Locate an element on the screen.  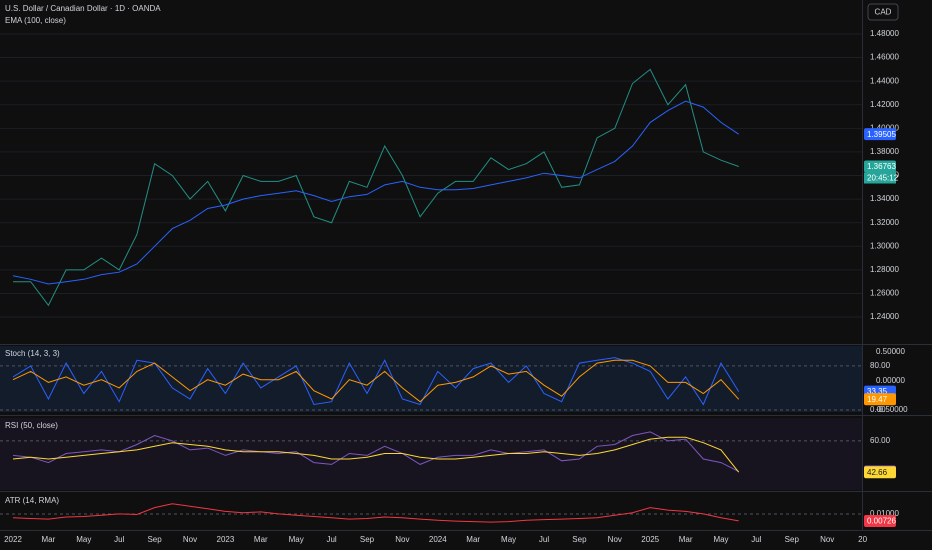
y-tick-label: 0.00 is located at coordinates (878, 409).